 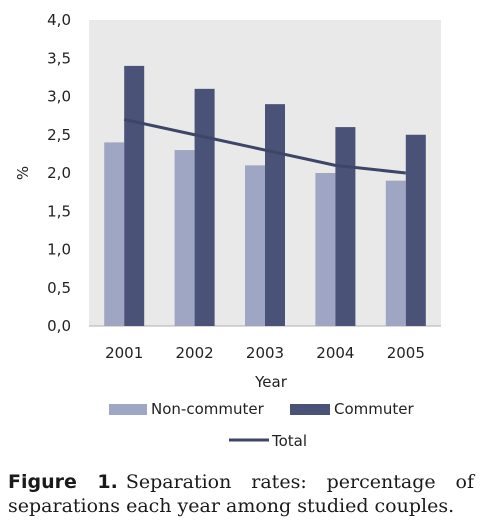 I want to click on y-tick-label: 1,5, so click(x=59, y=211).